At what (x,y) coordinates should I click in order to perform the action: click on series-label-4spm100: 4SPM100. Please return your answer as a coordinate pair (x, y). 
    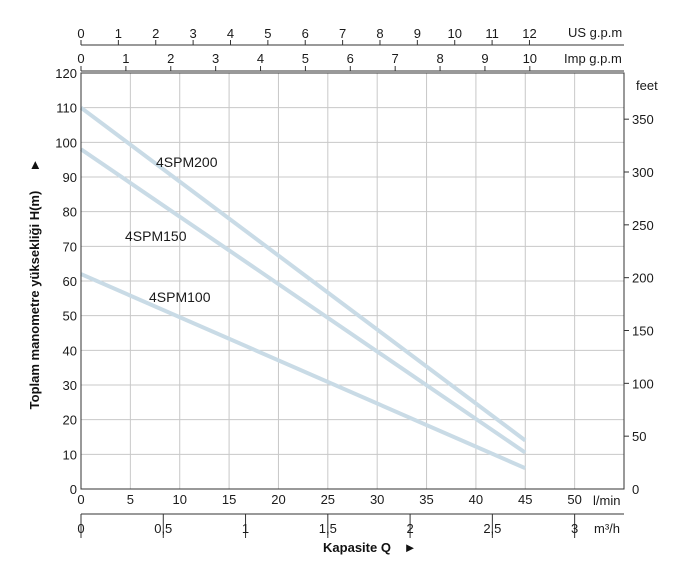
    Looking at the image, I should click on (180, 297).